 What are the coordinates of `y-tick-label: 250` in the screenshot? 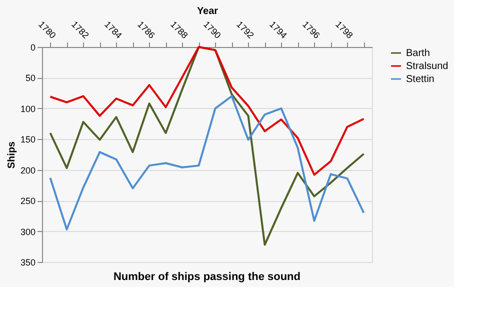 It's located at (28, 201).